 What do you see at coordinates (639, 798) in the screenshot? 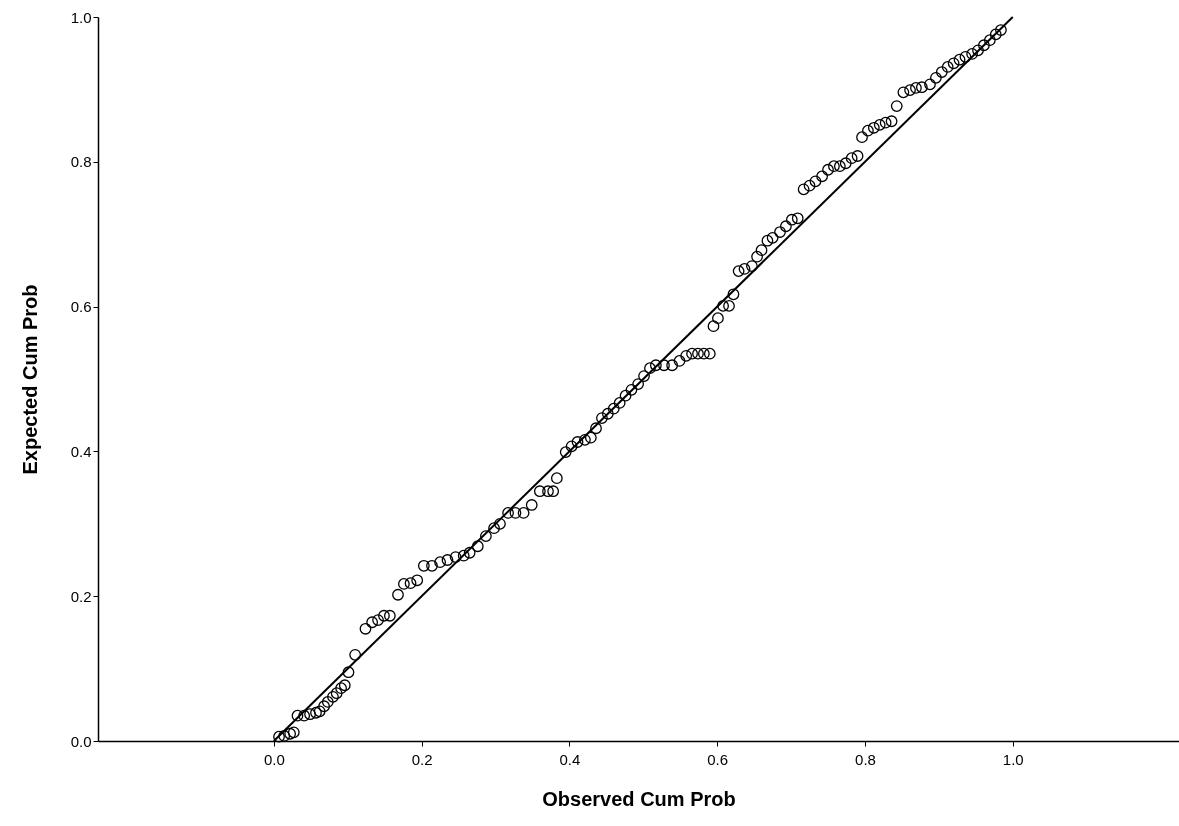
I see `x-axis-title: Observed Cum Prob` at bounding box center [639, 798].